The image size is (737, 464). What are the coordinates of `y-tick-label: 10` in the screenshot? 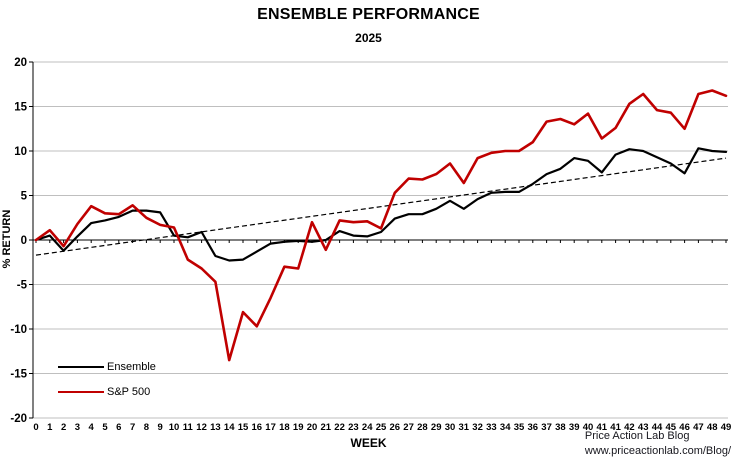 It's located at (20, 152).